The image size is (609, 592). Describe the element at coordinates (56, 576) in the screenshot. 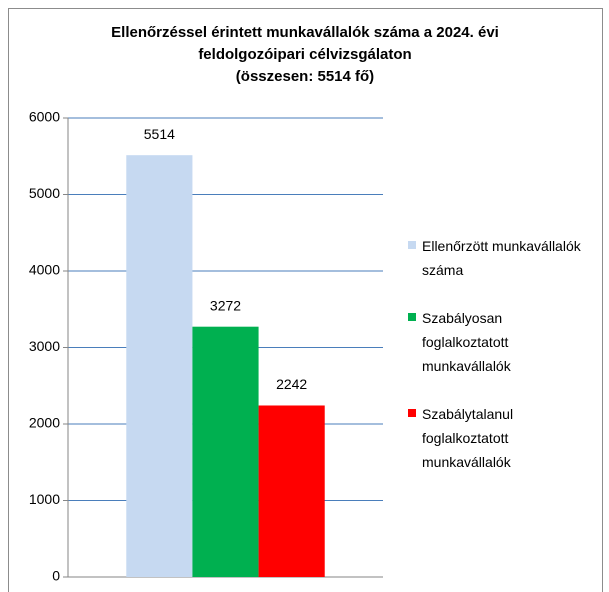

I see `y-tick-label: 0` at that location.